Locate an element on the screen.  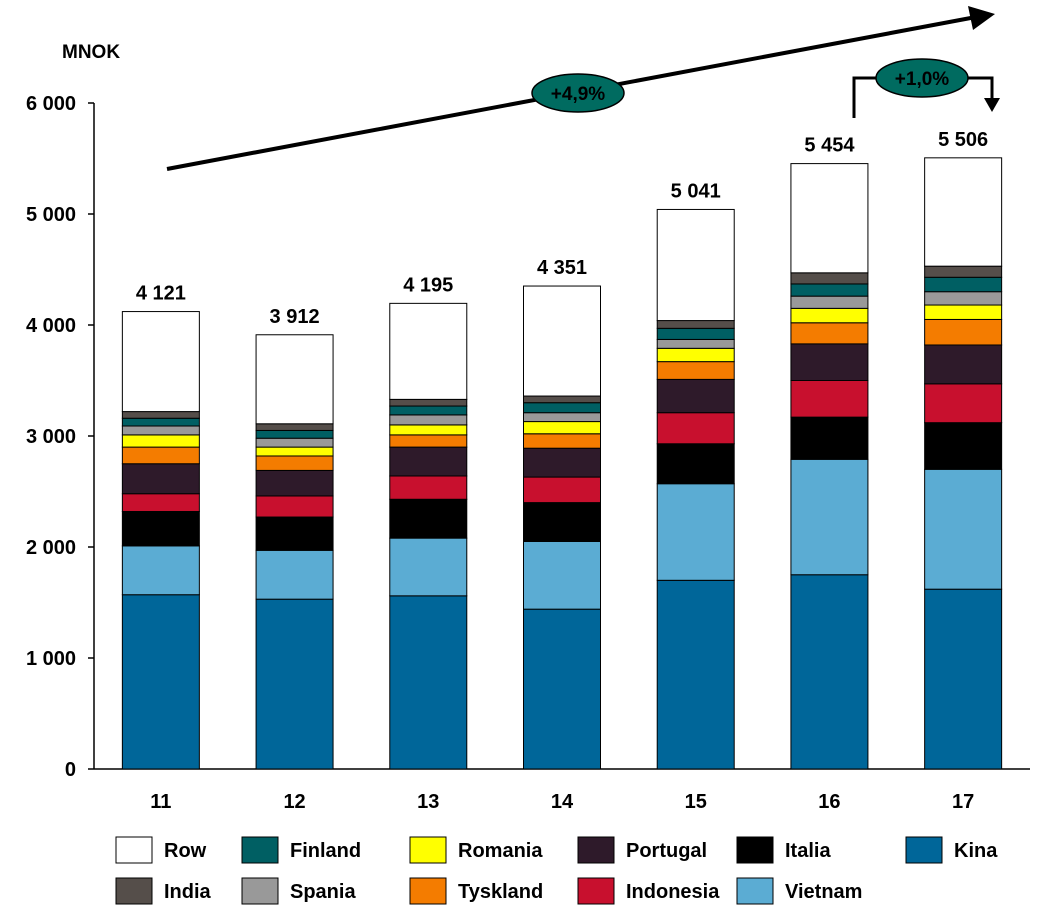
total-label: 5 506 is located at coordinates (963, 140).